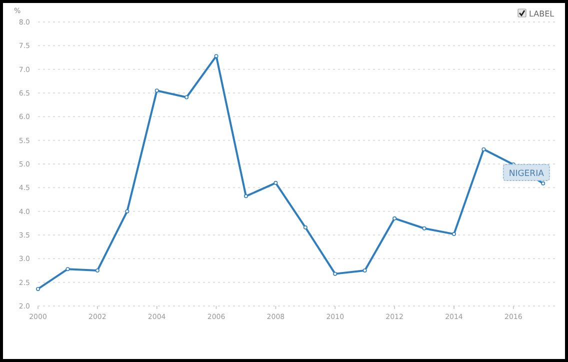 The width and height of the screenshot is (568, 362). What do you see at coordinates (526, 173) in the screenshot?
I see `series-label: NIGERIA` at bounding box center [526, 173].